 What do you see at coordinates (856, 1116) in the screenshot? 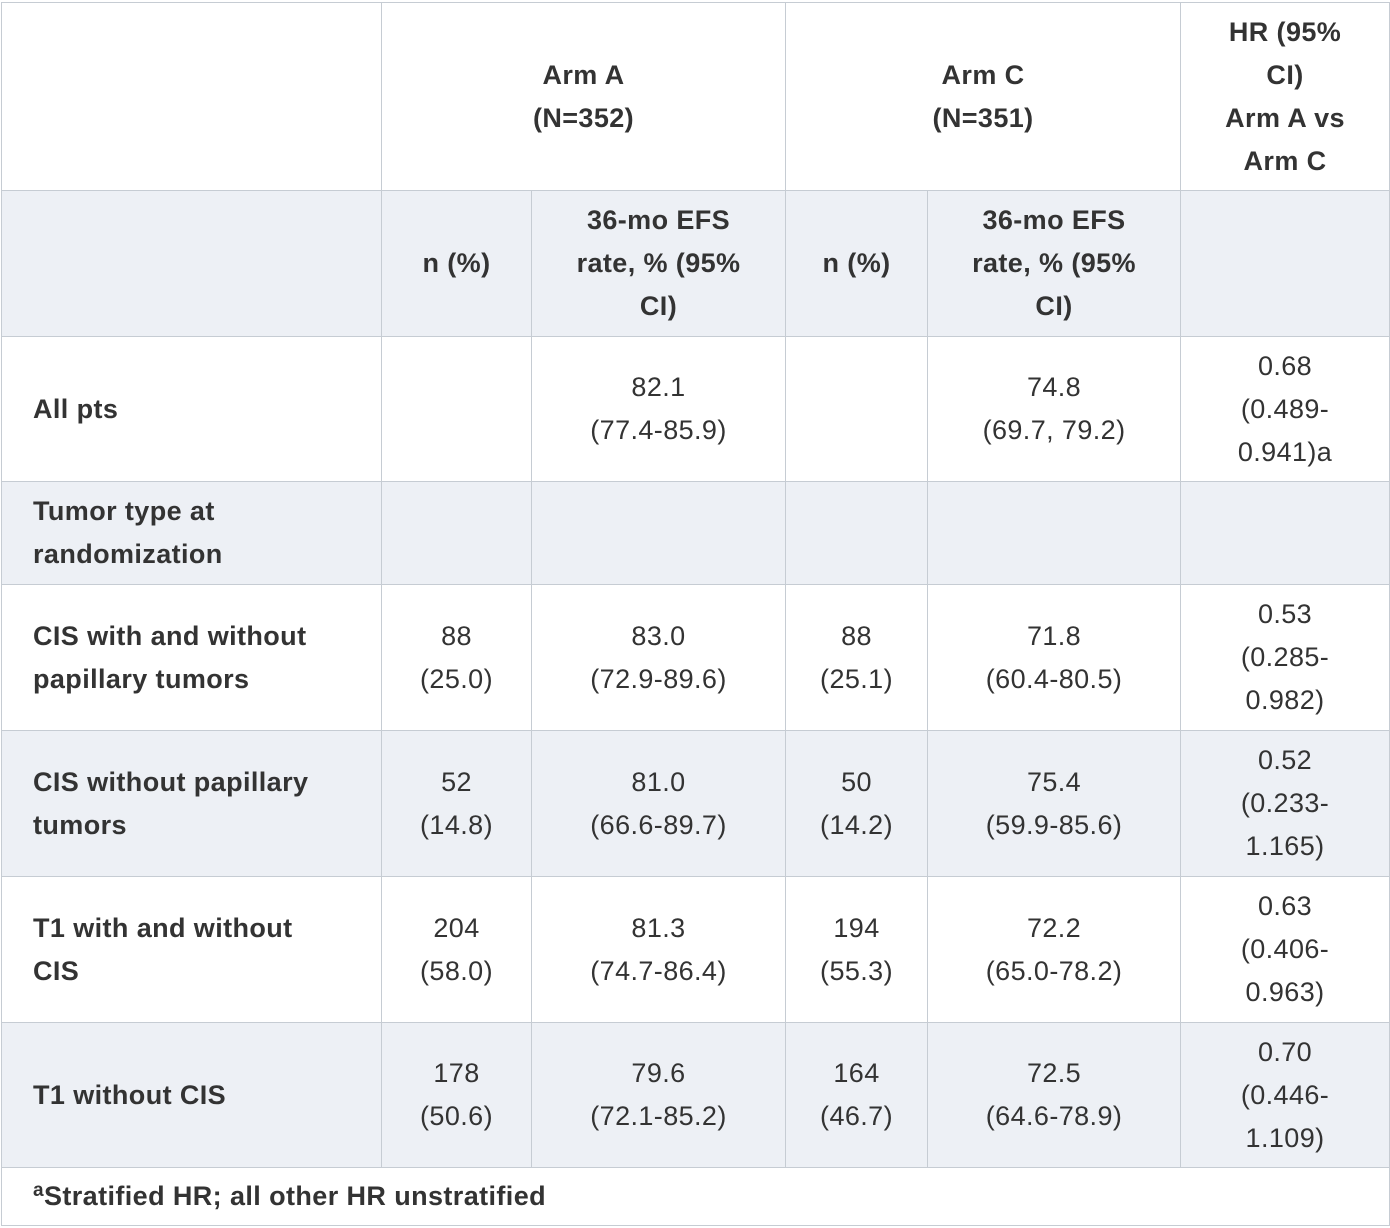
I see `percent: (46.7)` at bounding box center [856, 1116].